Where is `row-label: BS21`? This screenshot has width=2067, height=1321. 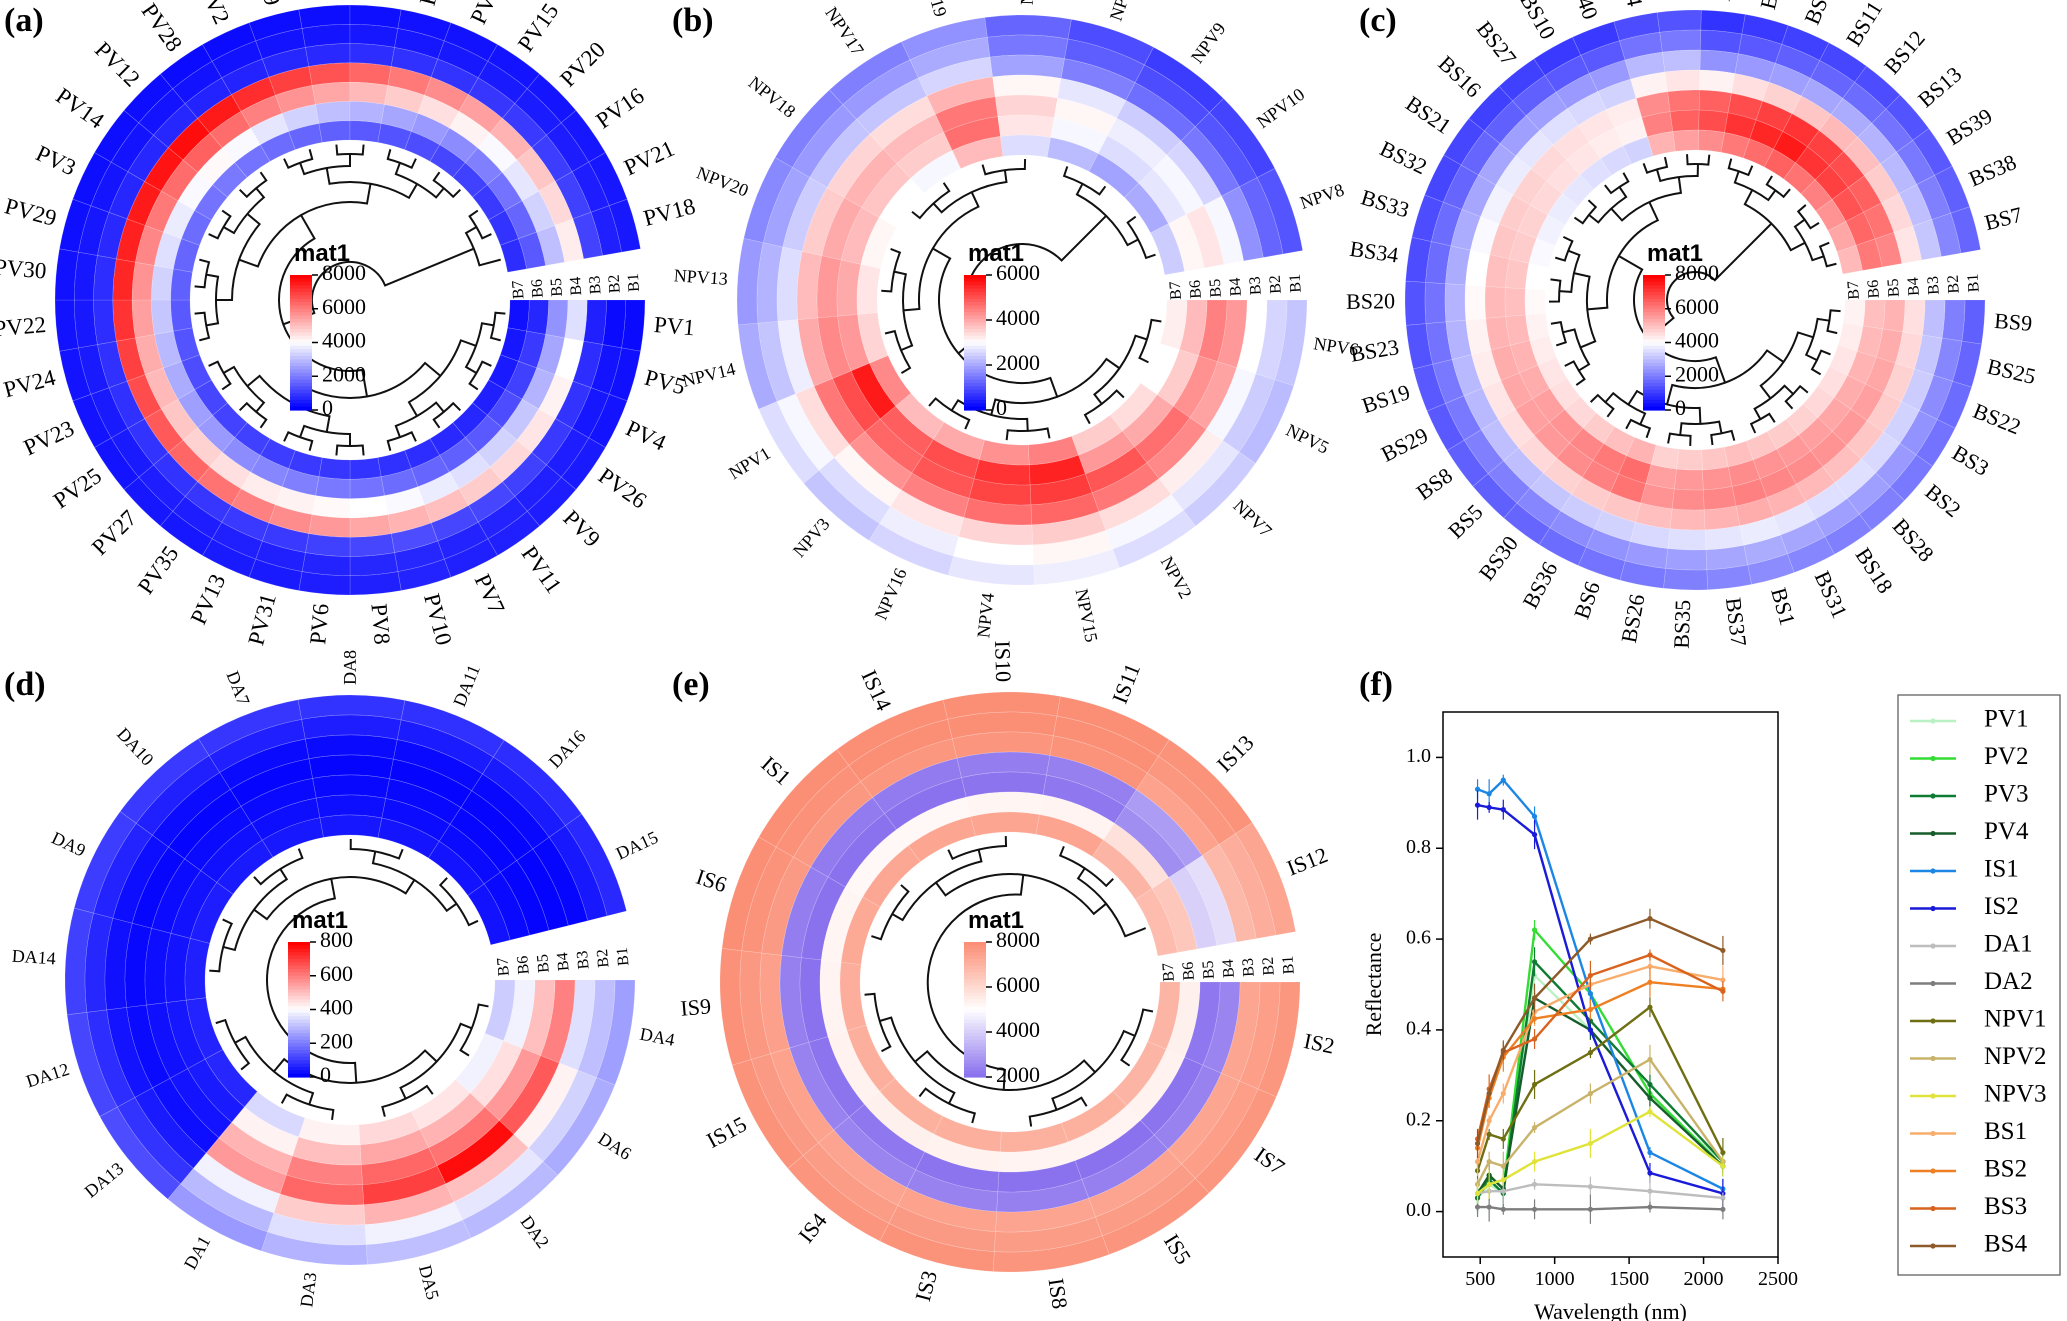
row-label: BS21 is located at coordinates (1428, 115).